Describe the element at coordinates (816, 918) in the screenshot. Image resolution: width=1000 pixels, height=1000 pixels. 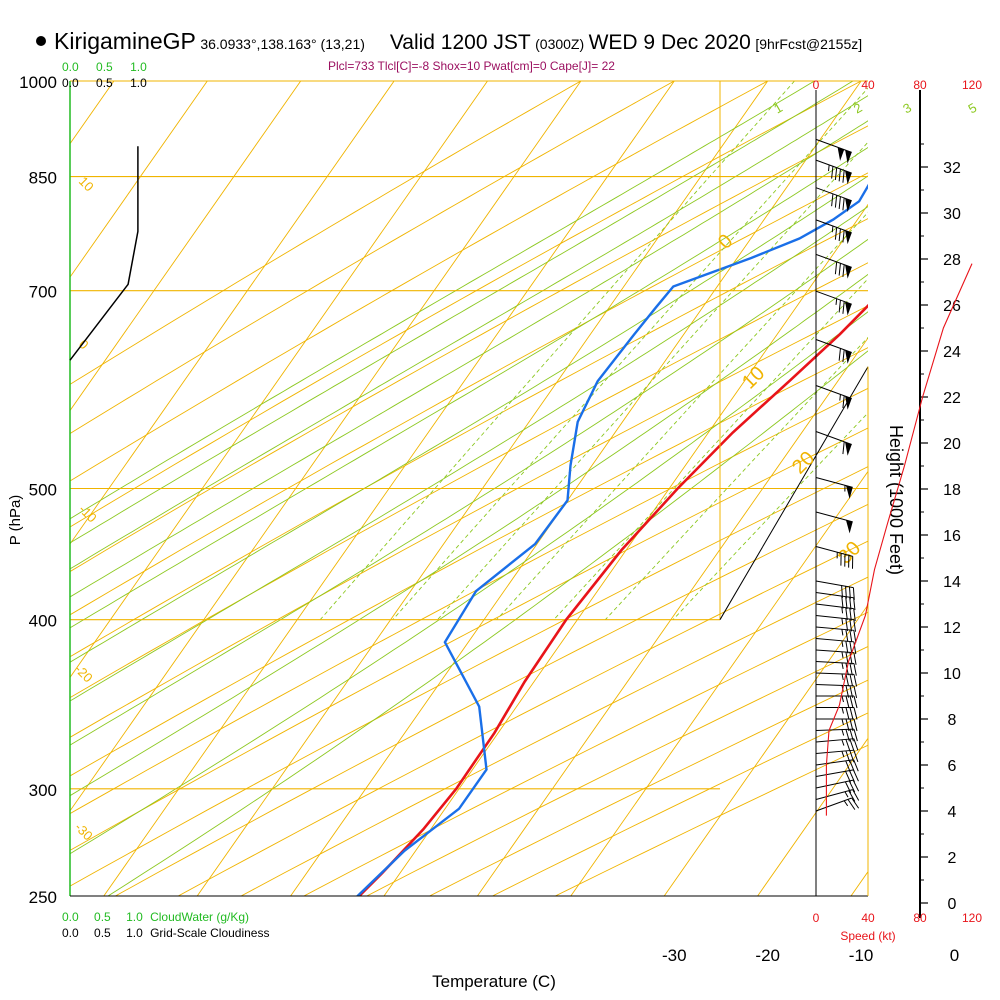
I see `speed-tick-label-bottom: 0` at that location.